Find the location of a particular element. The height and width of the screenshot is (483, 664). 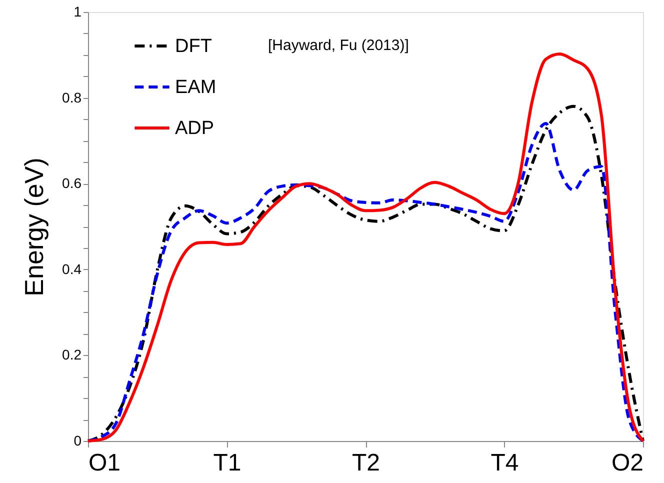

y-tick-label: 0.2 is located at coordinates (72, 354).